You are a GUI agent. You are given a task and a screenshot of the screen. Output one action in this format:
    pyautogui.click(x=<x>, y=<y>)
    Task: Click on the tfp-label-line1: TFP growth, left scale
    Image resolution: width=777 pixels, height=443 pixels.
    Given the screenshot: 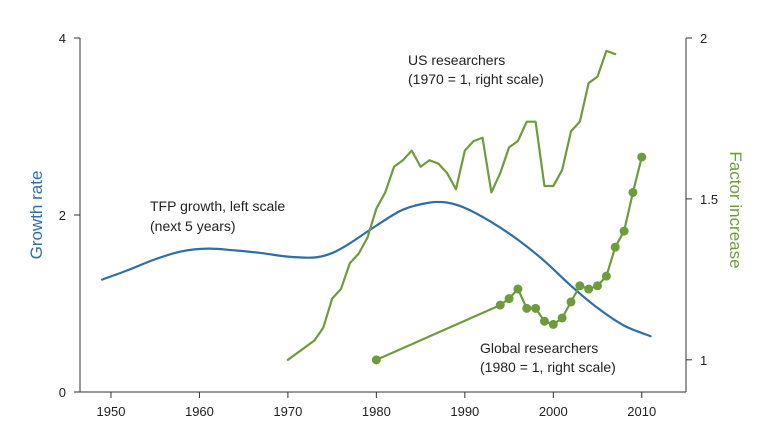 What is the action you would take?
    pyautogui.click(x=217, y=206)
    